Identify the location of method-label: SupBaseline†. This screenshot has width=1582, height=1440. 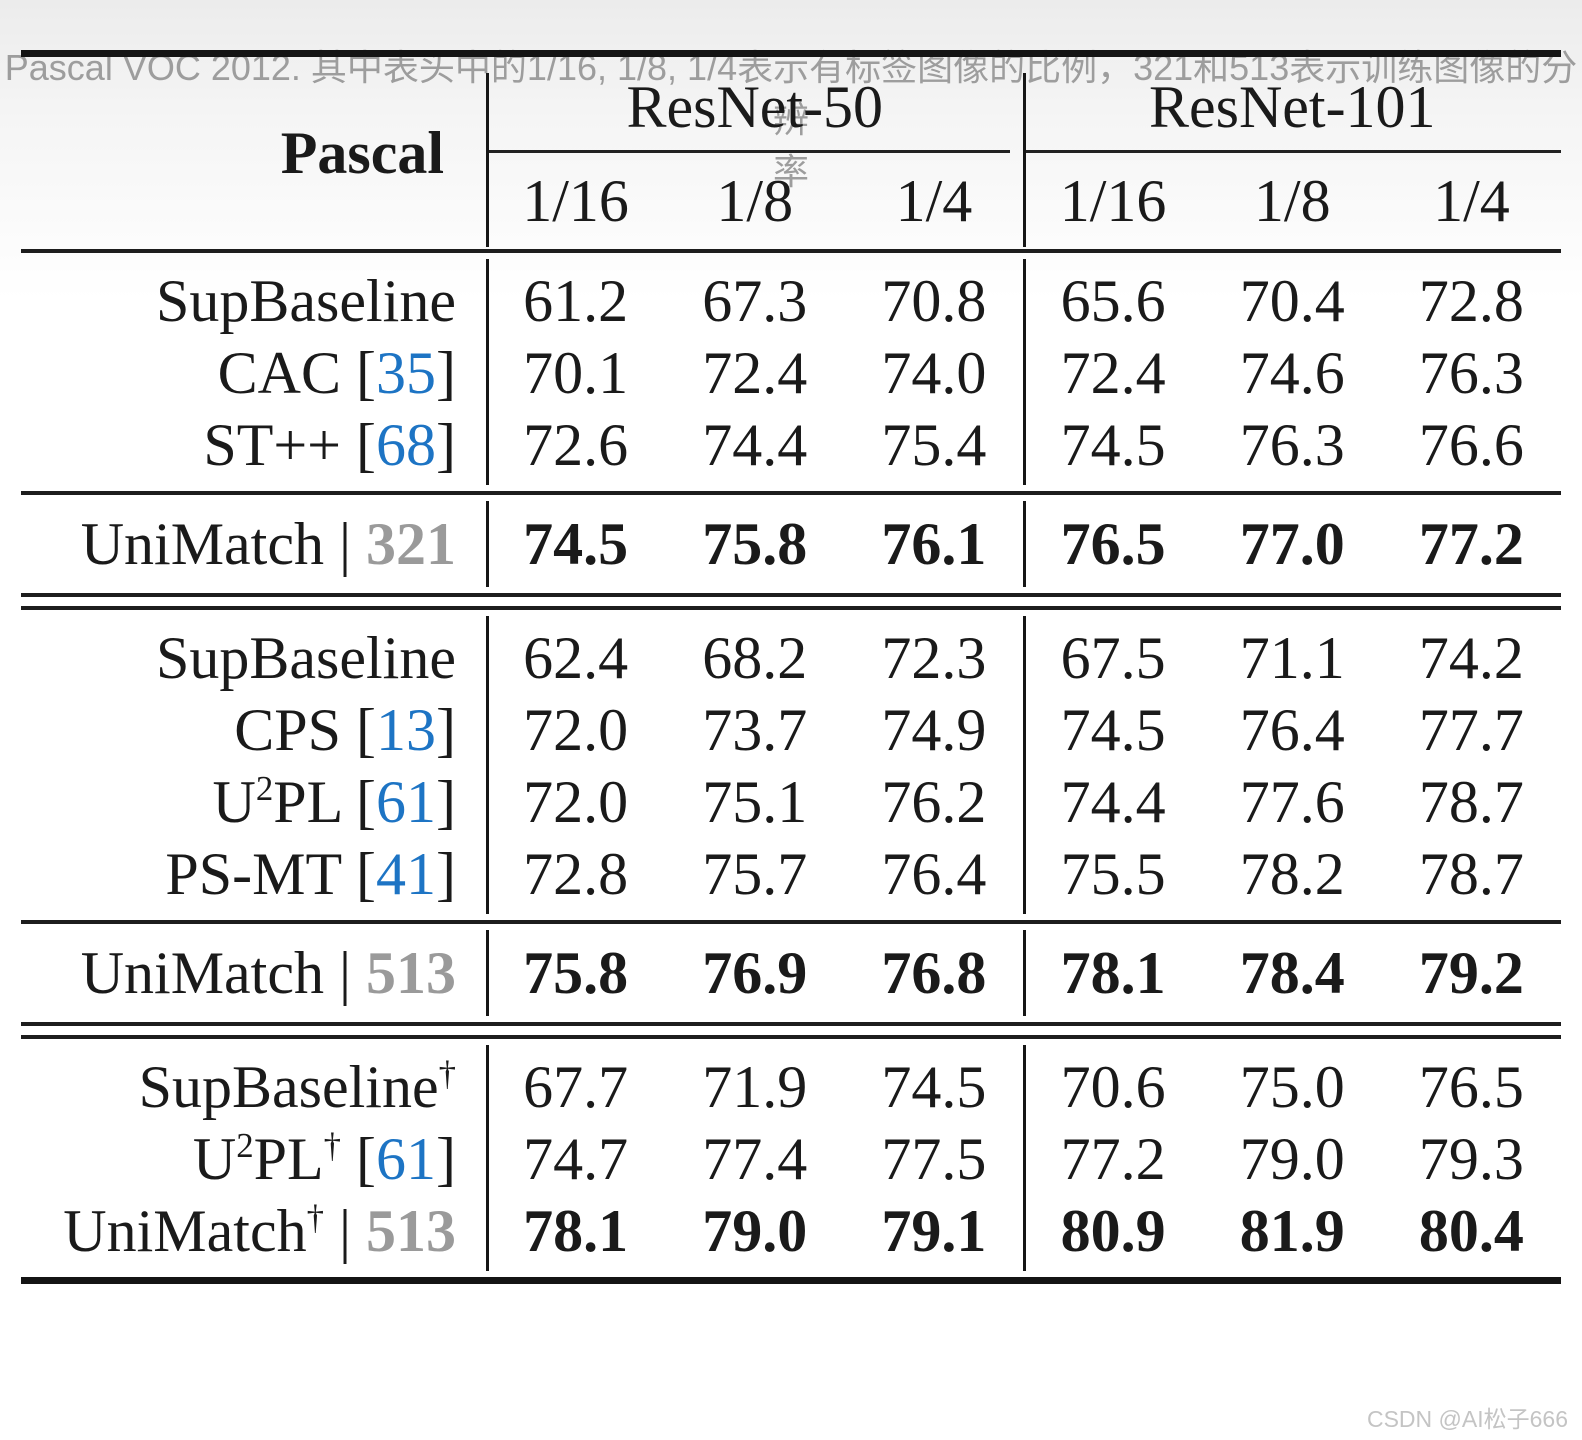
(253, 1087).